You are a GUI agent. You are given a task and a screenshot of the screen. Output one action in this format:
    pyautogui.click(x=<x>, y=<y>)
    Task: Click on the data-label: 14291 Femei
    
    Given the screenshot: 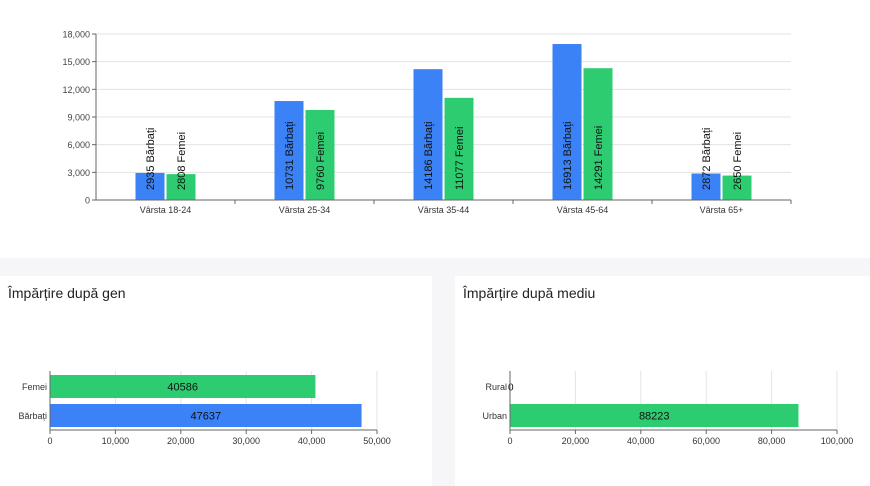 What is the action you would take?
    pyautogui.click(x=599, y=158)
    